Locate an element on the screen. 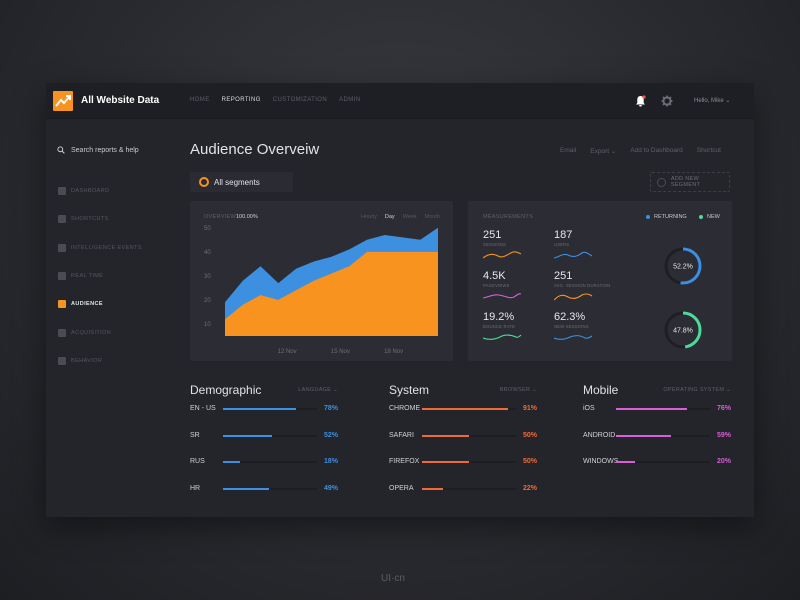  action-label: Shortcut is located at coordinates (708, 150).